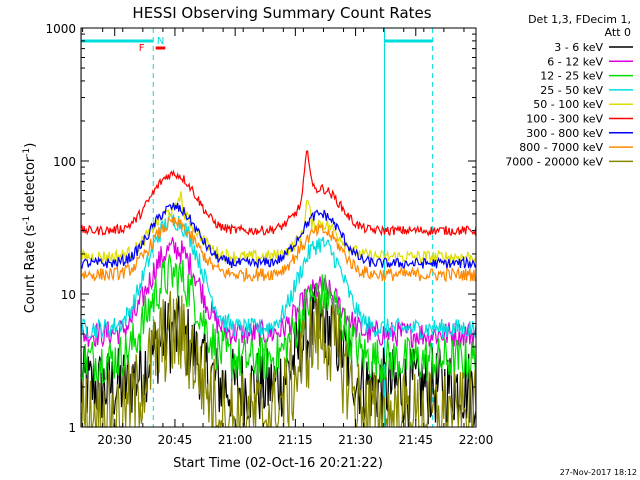  What do you see at coordinates (30, 228) in the screenshot?
I see `y-axis-label: Count Rate (s-1 detector-1)` at bounding box center [30, 228].